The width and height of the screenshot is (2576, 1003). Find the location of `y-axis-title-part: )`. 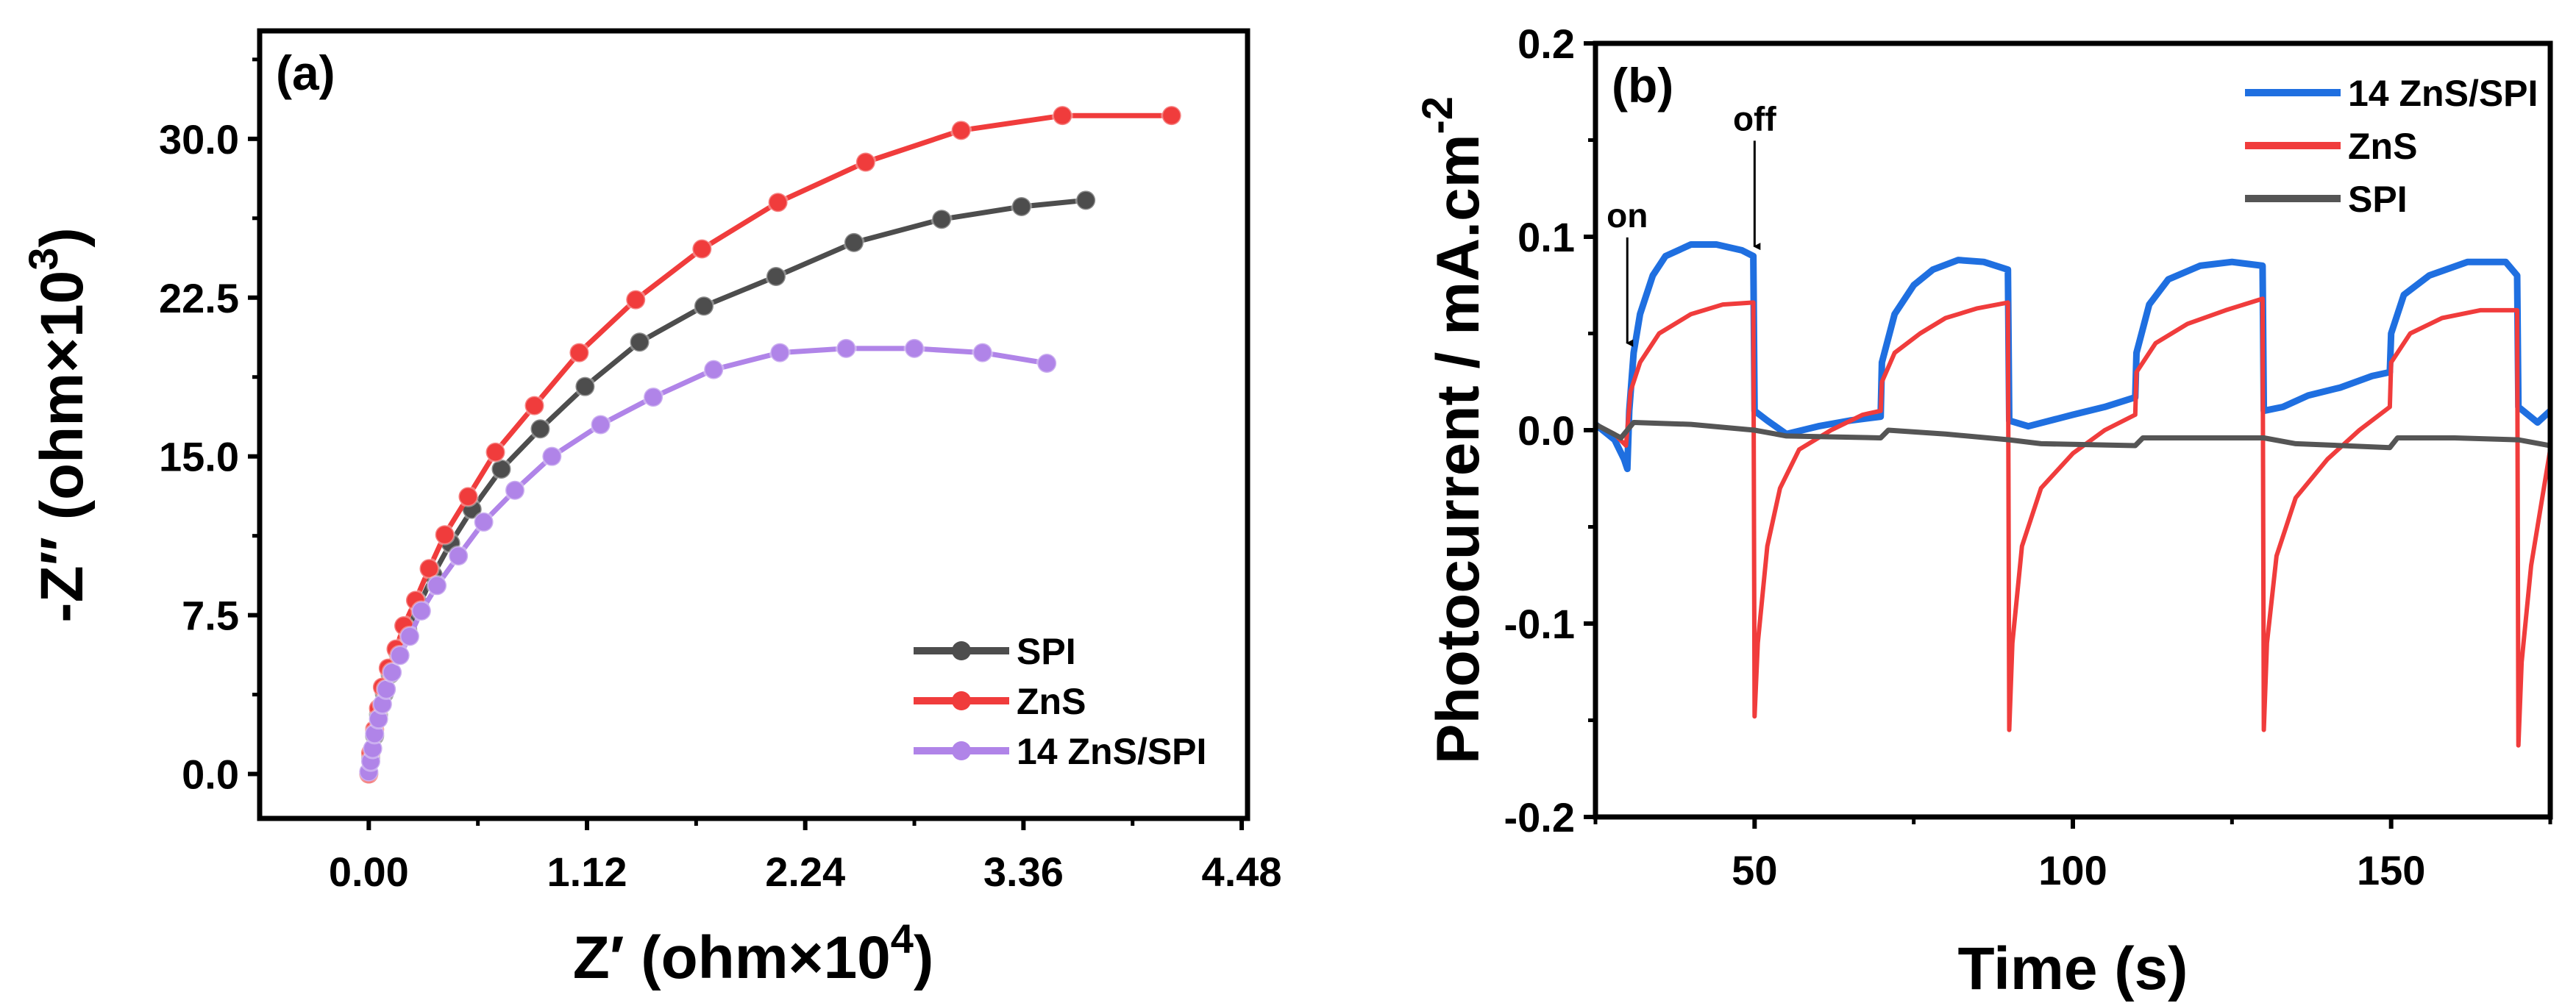

y-axis-title-part: ) is located at coordinates (62, 237).